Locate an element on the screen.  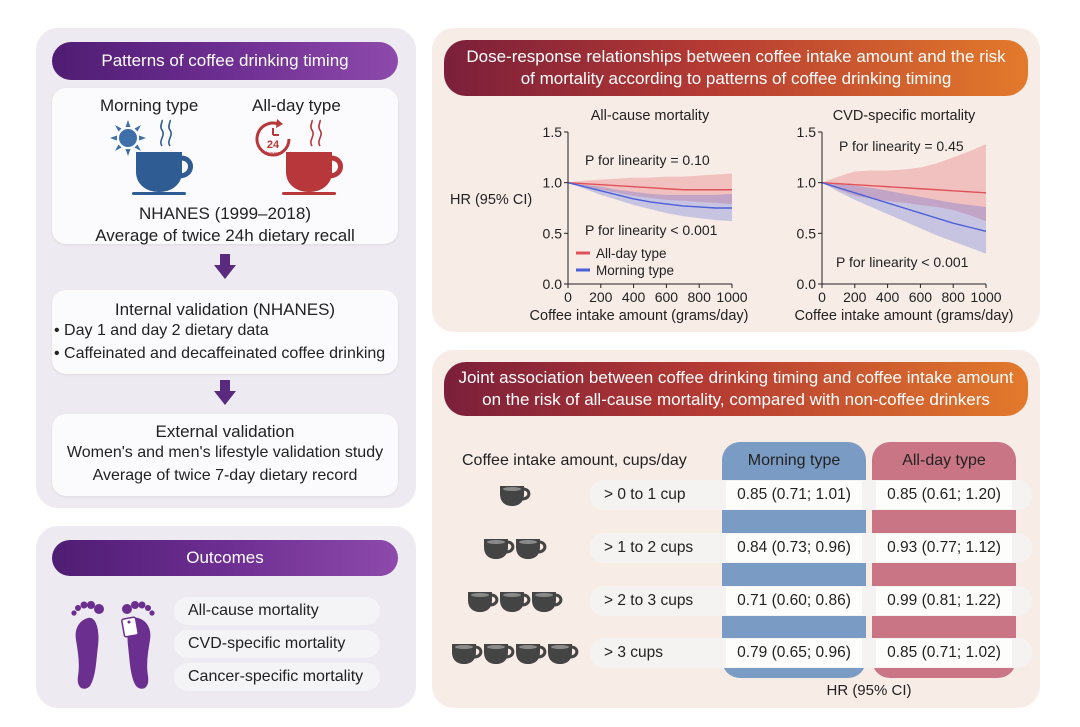
morning-hr-cell: 0.84 (0.73; 0.96) is located at coordinates (794, 548).